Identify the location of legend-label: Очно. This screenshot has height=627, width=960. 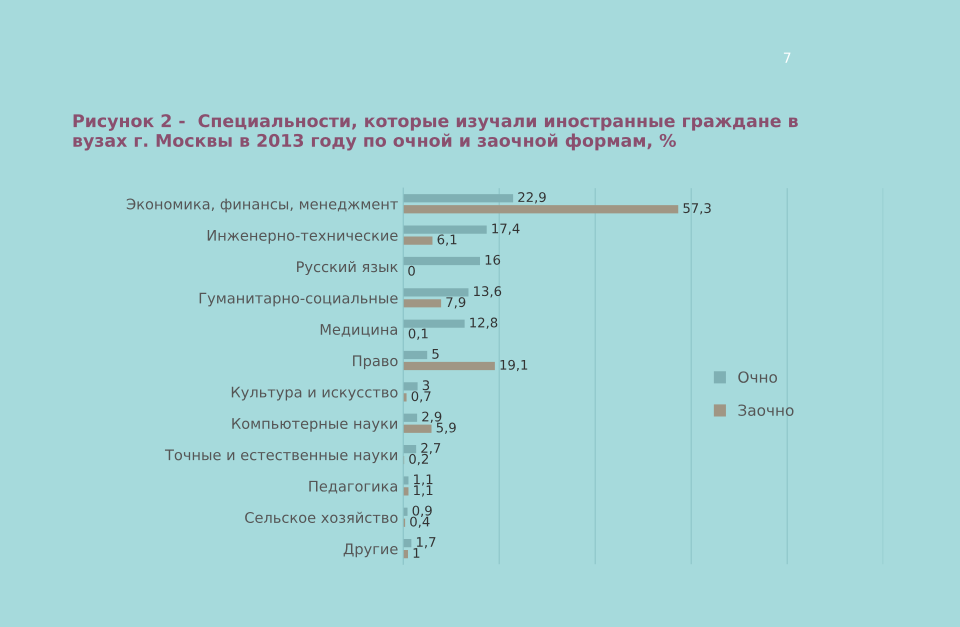
(758, 377).